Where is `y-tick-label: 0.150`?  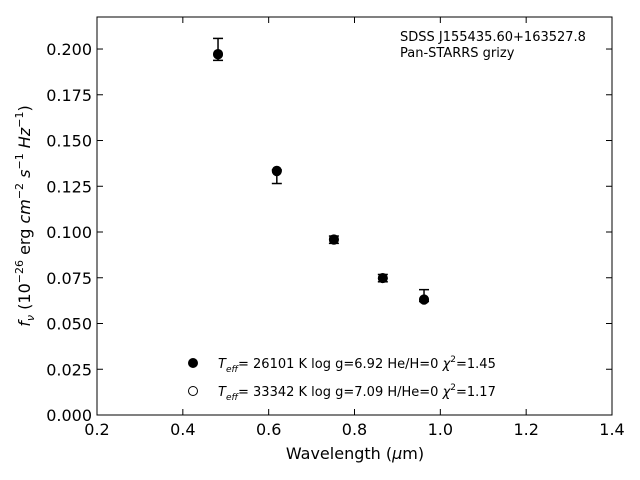
y-tick-label: 0.150 is located at coordinates (69, 141).